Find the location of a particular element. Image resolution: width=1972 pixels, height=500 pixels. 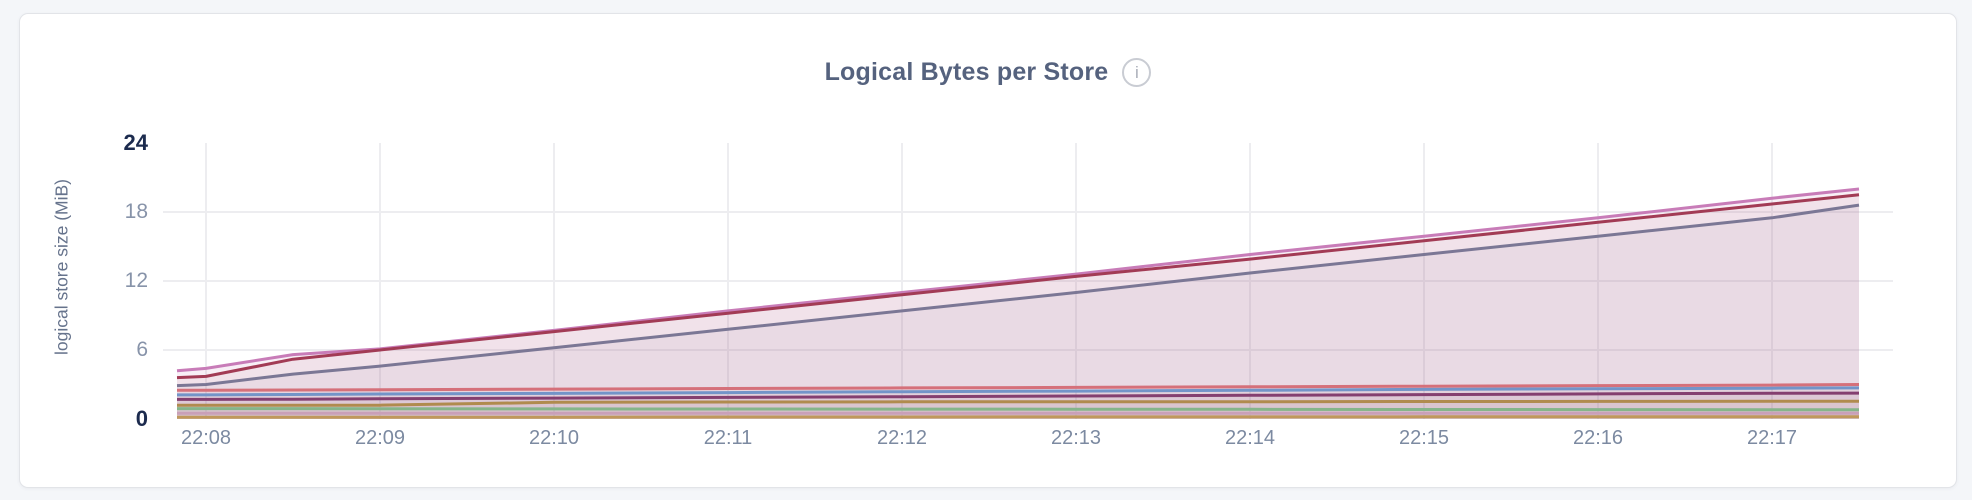

x-tick-label: 22:13 is located at coordinates (1076, 438).